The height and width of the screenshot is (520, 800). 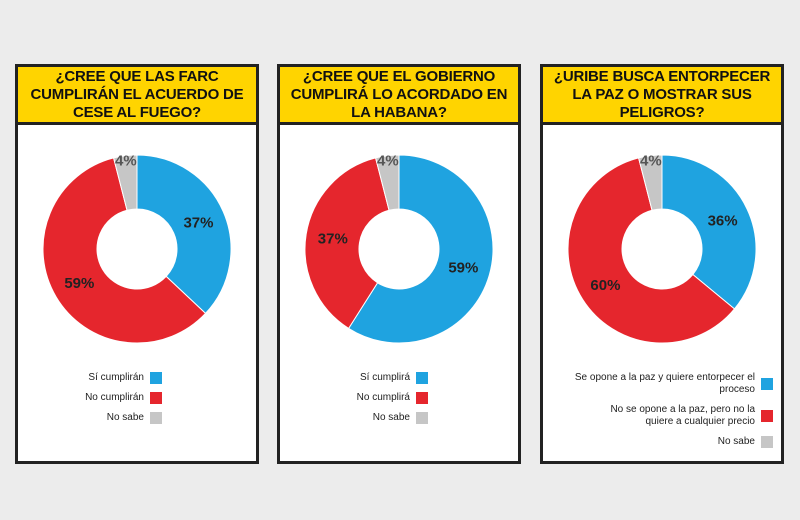 I want to click on legend-item: Sí cumplirá, so click(x=399, y=378).